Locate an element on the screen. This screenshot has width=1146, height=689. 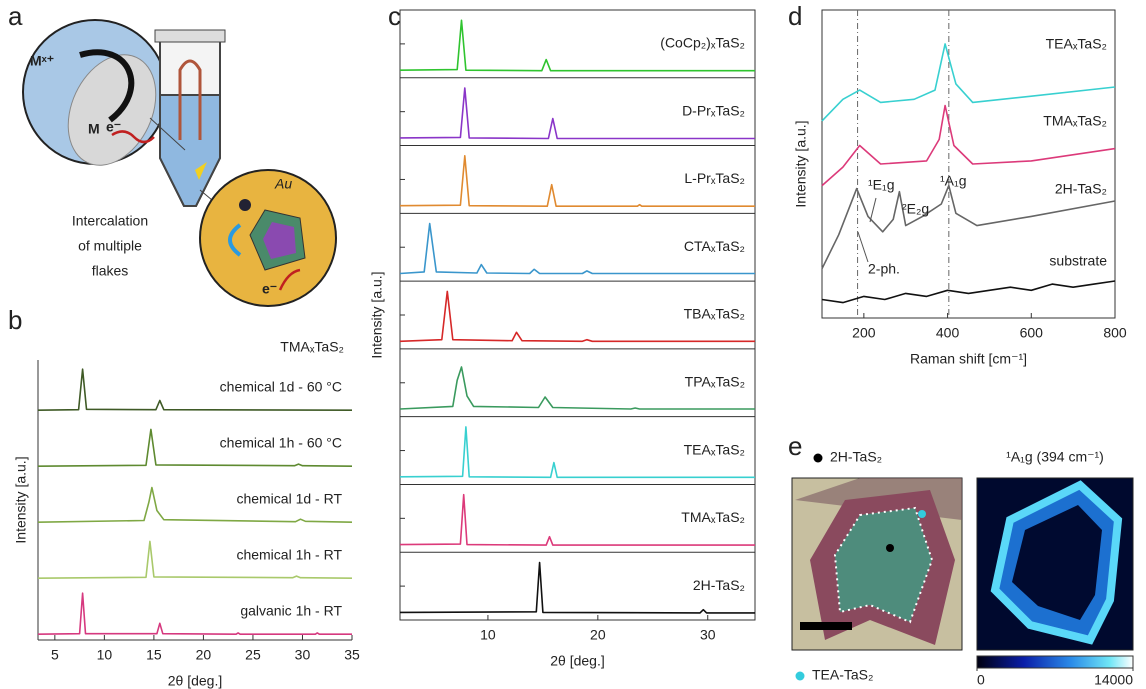
panel-letter: d is located at coordinates (795, 16).